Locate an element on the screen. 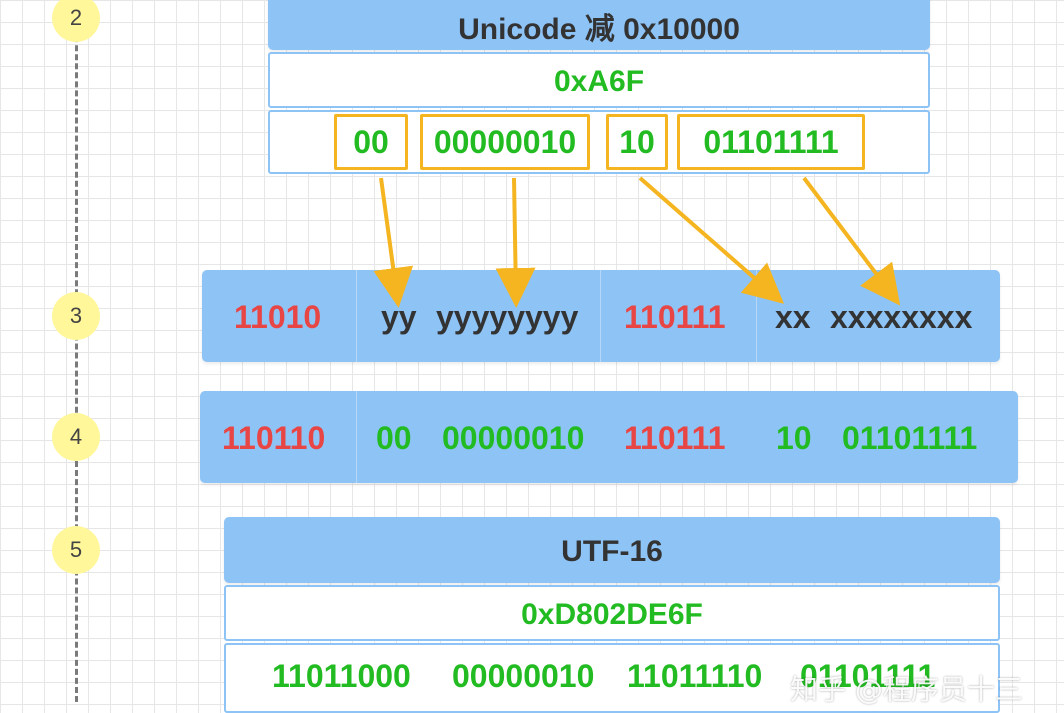  utf16-hex-row: 0xD802DE6F is located at coordinates (612, 613).